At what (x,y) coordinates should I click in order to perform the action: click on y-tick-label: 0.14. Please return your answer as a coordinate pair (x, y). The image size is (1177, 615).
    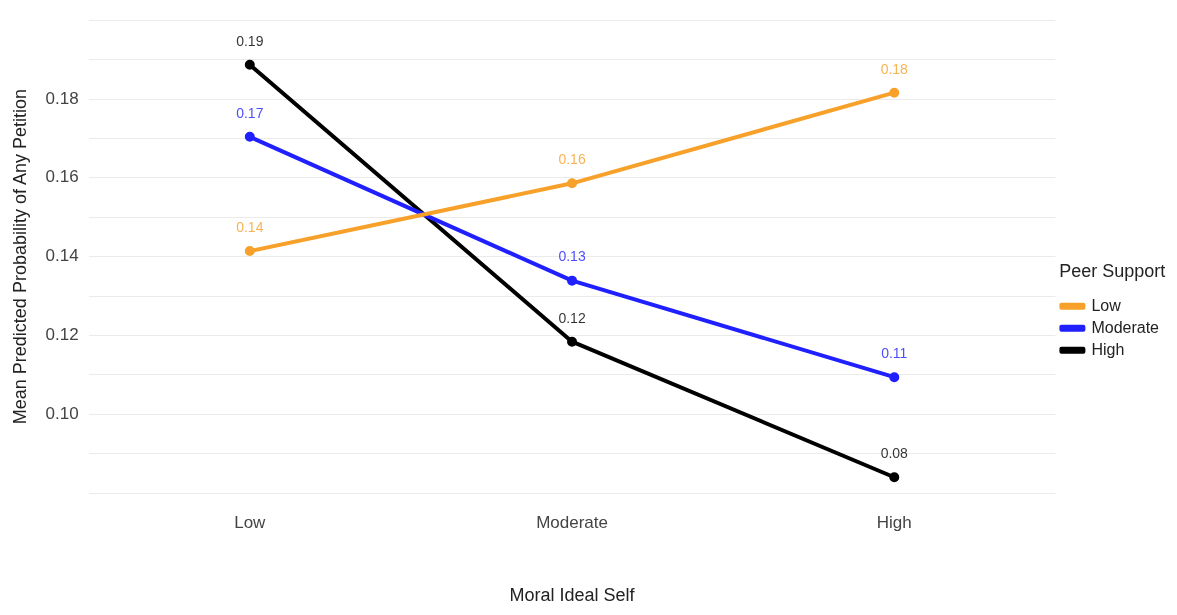
    Looking at the image, I should click on (62, 256).